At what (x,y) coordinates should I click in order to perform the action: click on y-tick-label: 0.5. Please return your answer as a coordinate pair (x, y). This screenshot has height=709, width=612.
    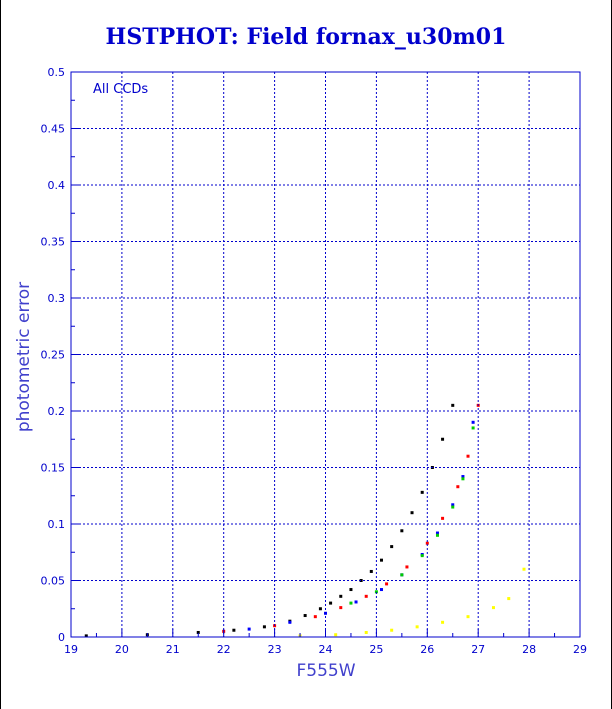
    Looking at the image, I should click on (57, 72).